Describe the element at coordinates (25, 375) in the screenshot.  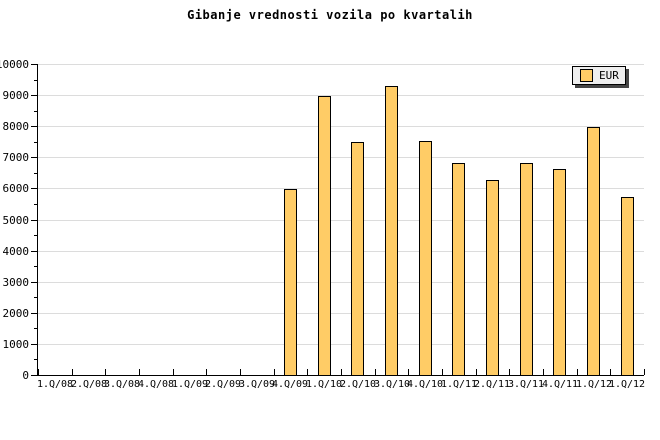
I see `y-axis-tick-label: 0` at that location.